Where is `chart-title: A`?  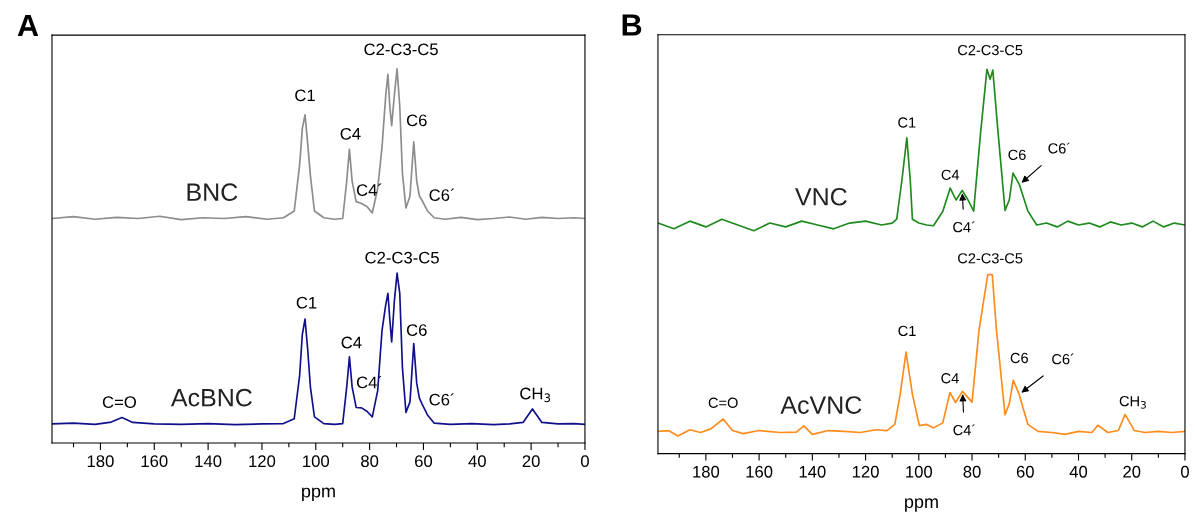
chart-title: A is located at coordinates (28, 26).